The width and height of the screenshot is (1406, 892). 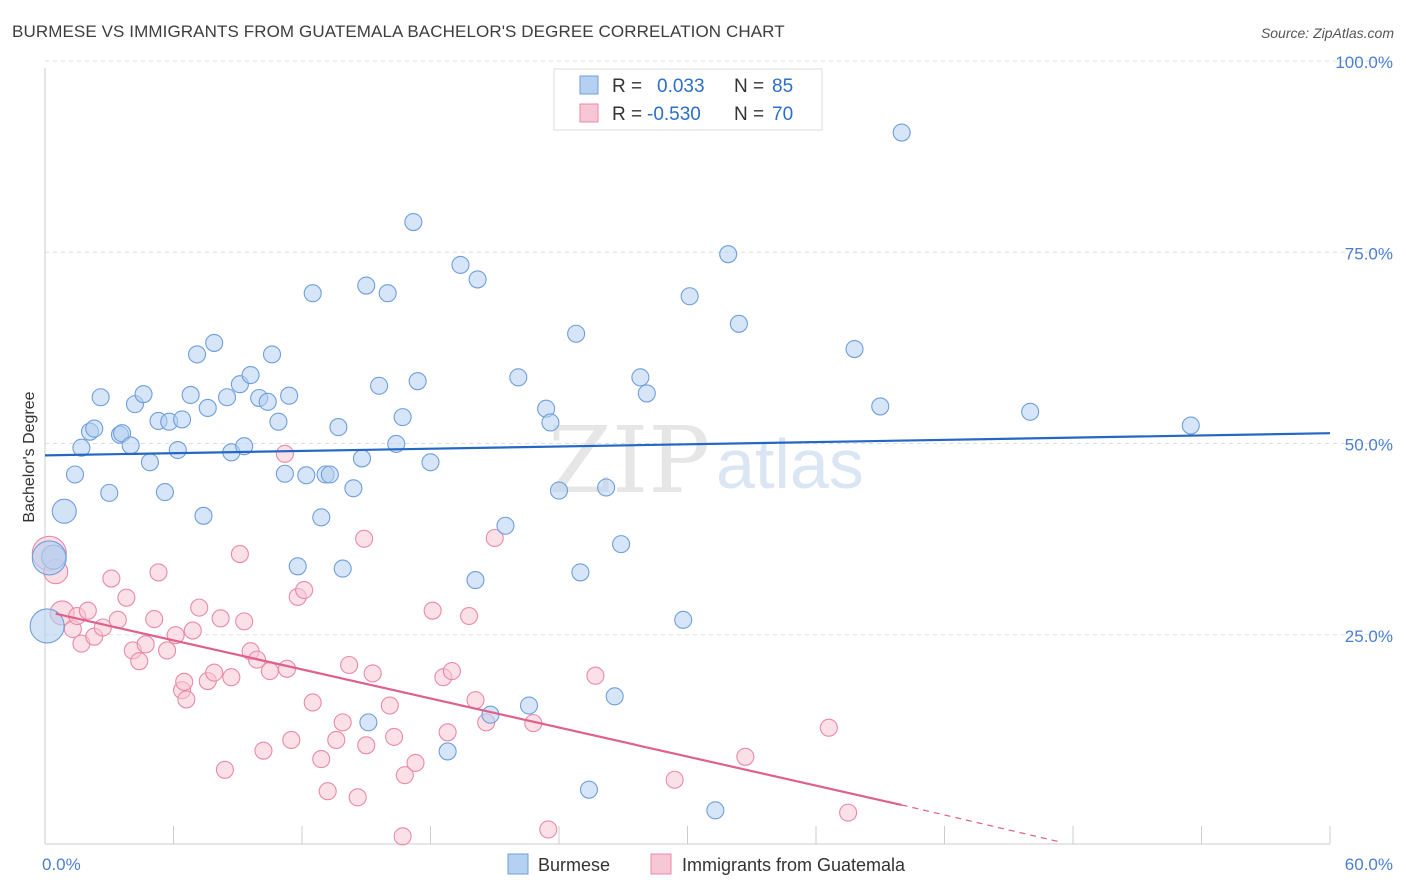 What do you see at coordinates (1369, 636) in the screenshot?
I see `y-tick-label: 25.0%` at bounding box center [1369, 636].